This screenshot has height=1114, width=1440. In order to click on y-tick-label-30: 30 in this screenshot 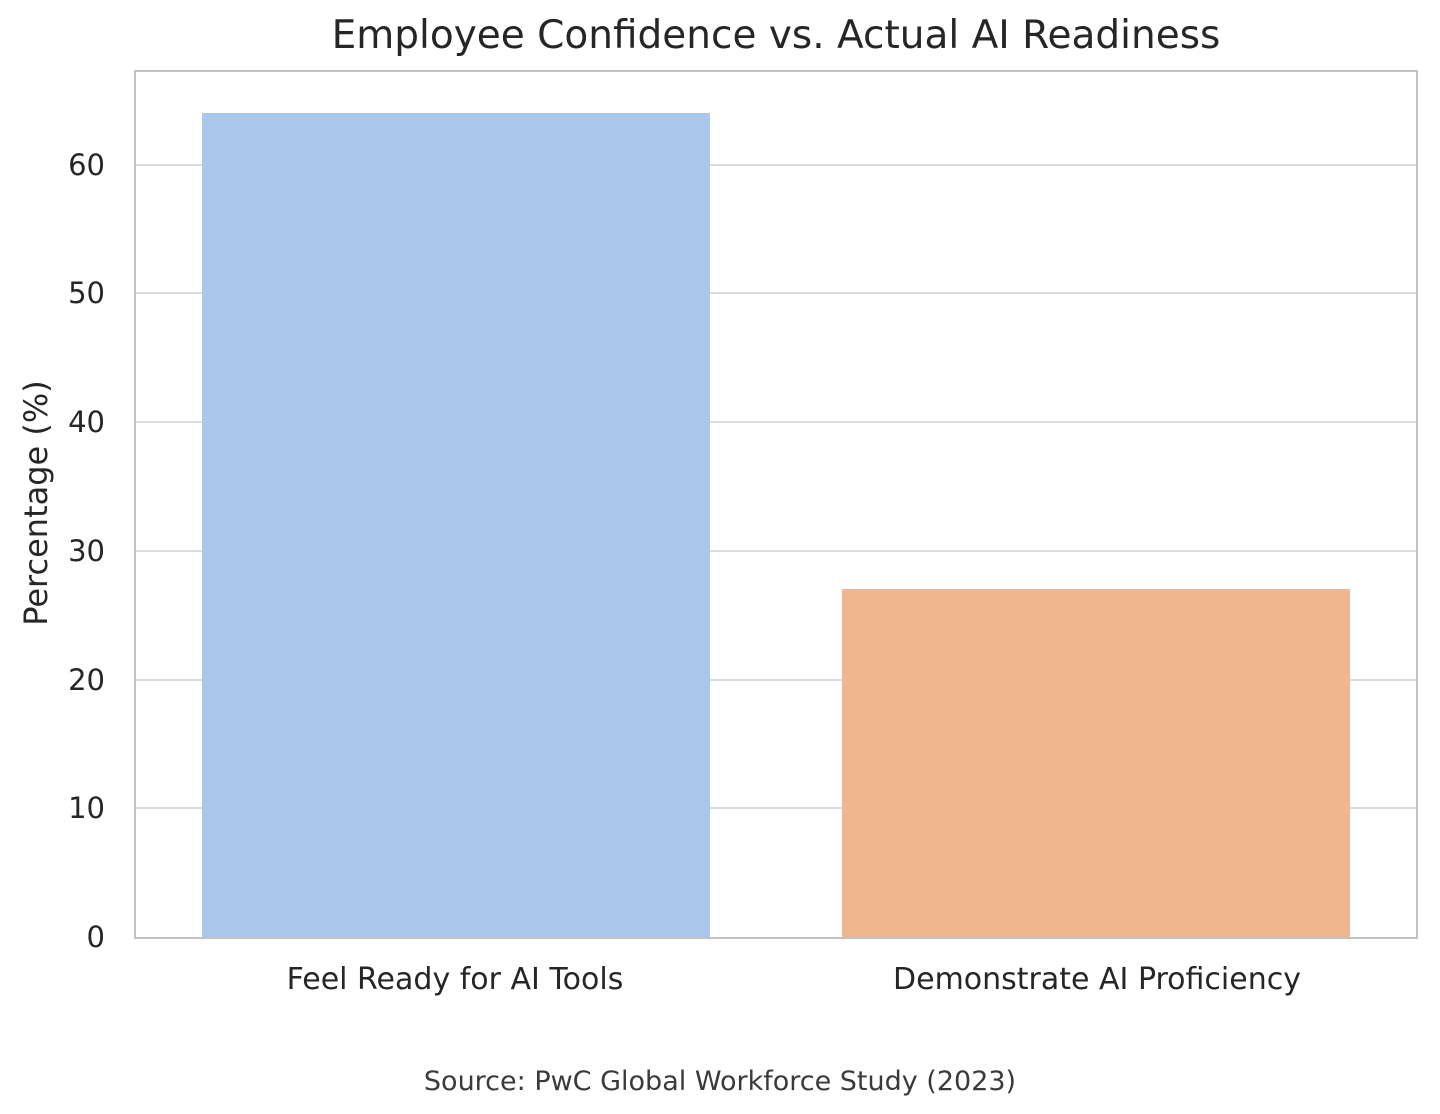, I will do `click(86, 550)`.